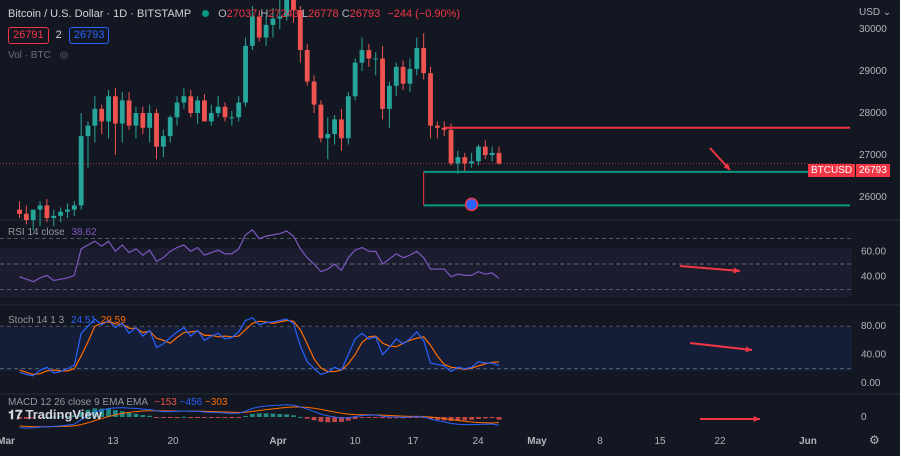 The height and width of the screenshot is (456, 900). I want to click on ask-box: 26793, so click(89, 35).